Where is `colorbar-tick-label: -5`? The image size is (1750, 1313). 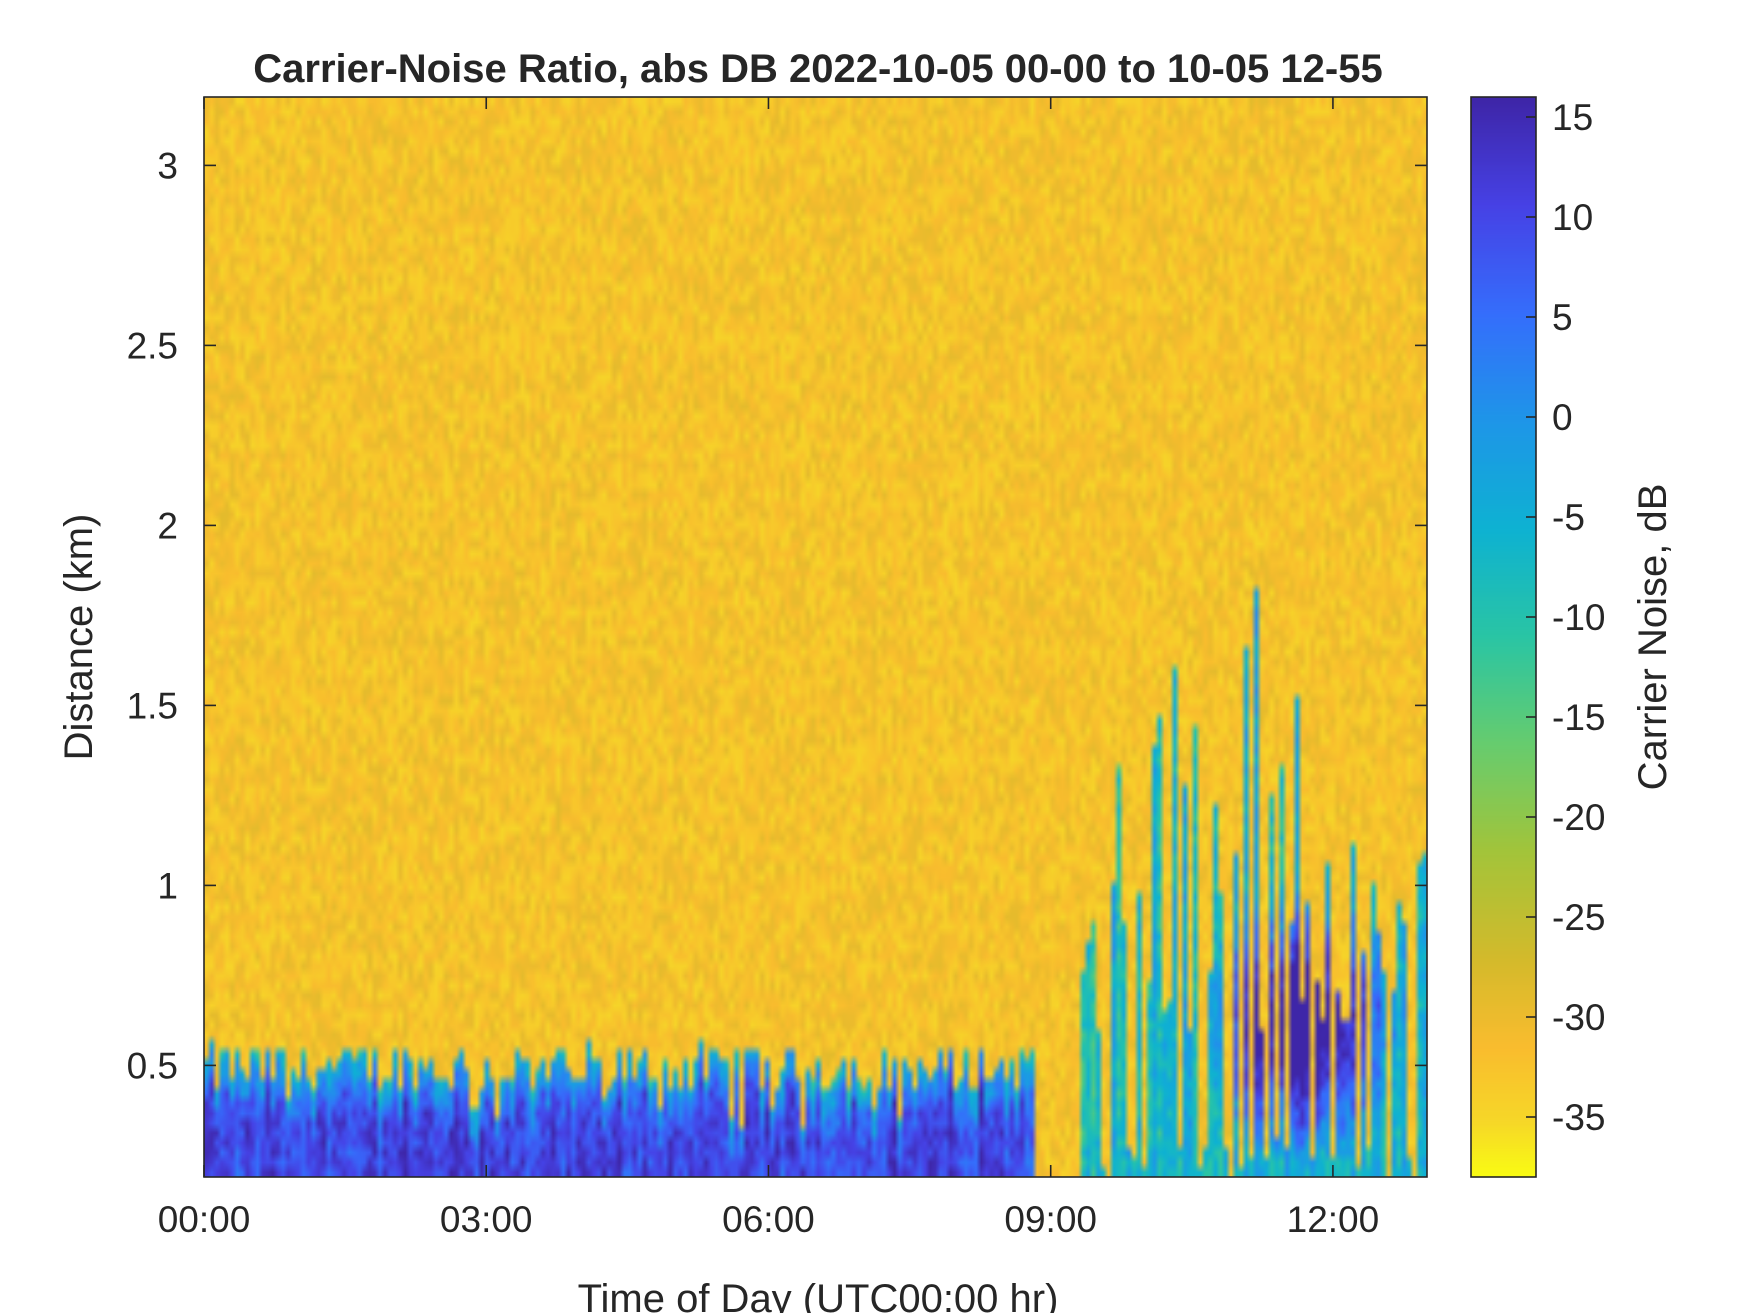 colorbar-tick-label: -5 is located at coordinates (1568, 517).